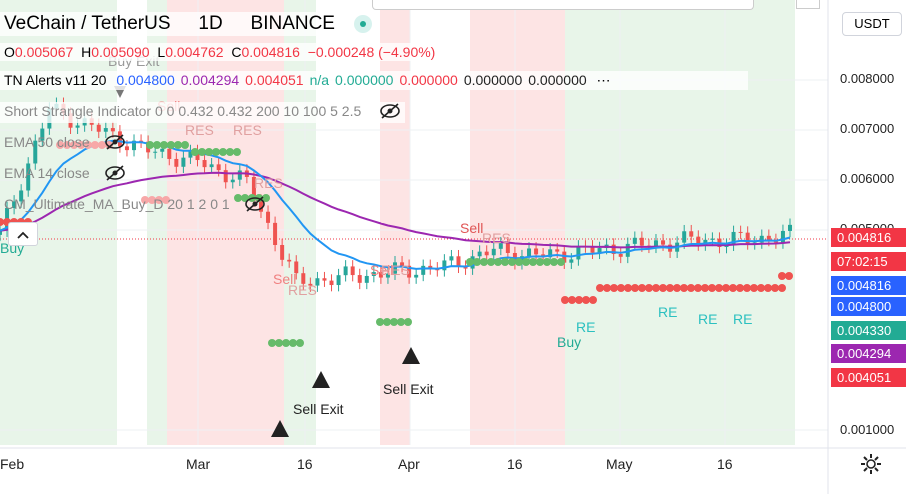  I want to click on top-right-button, so click(808, 4).